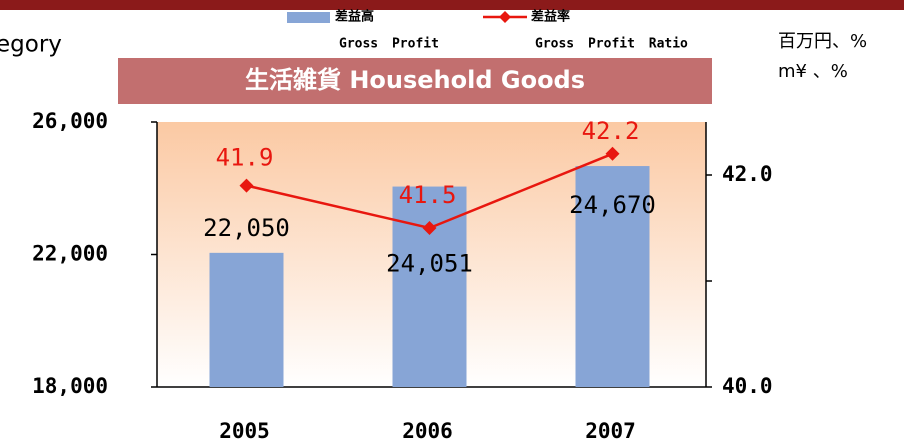 This screenshot has height=448, width=904. I want to click on y2-tick-label: 42.0, so click(747, 174).